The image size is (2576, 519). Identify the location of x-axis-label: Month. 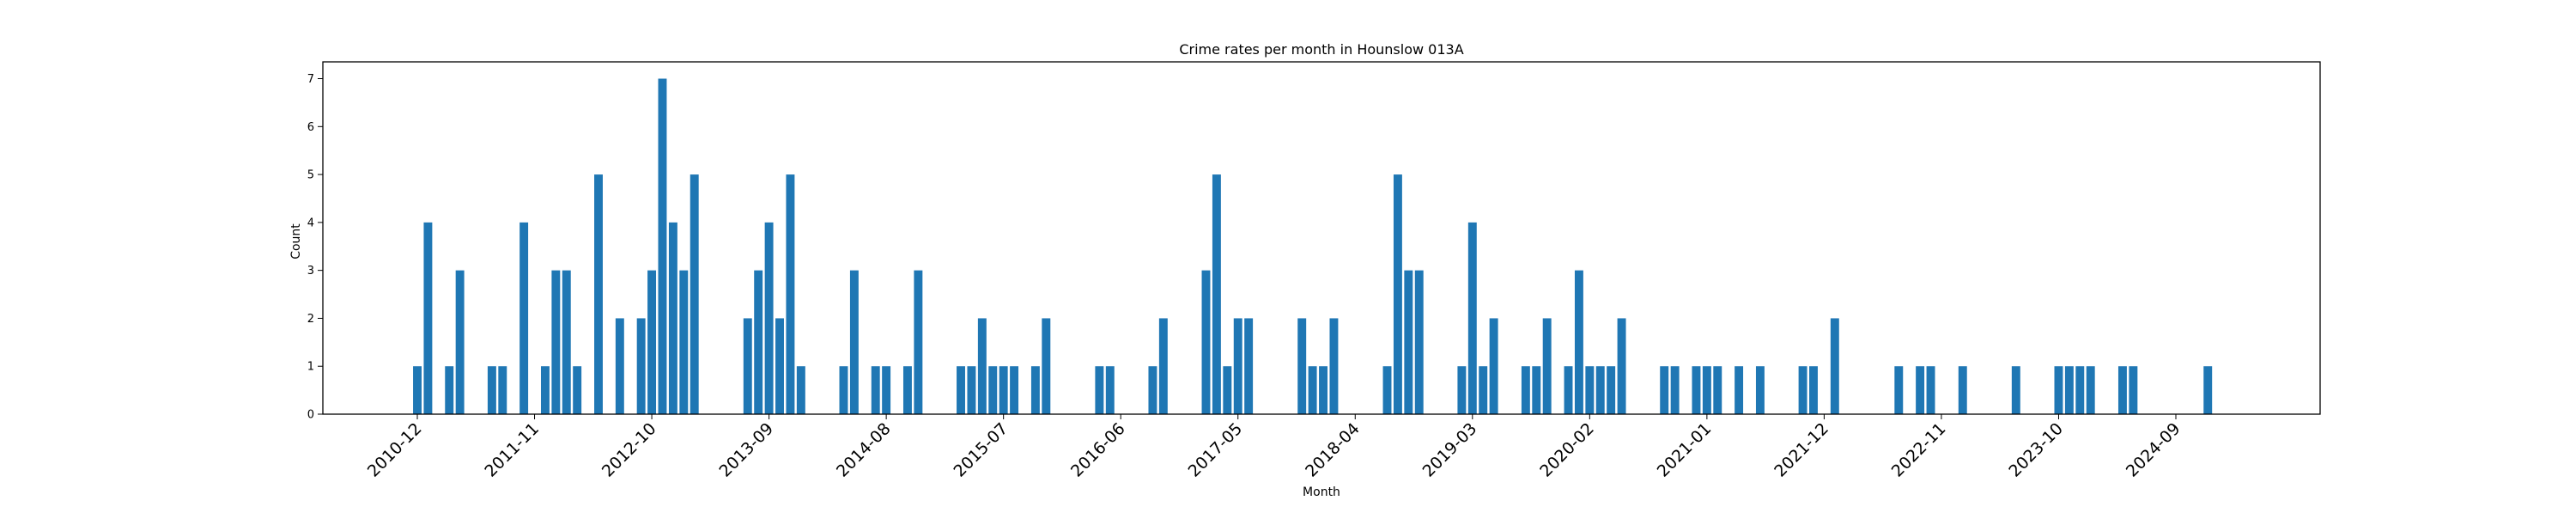
(1321, 492).